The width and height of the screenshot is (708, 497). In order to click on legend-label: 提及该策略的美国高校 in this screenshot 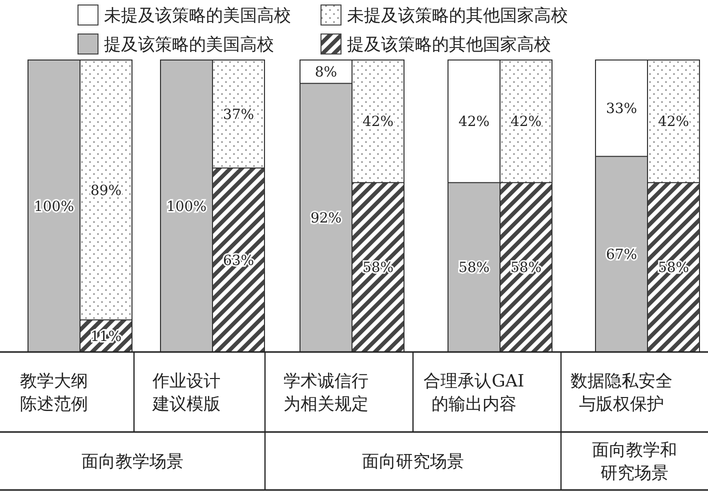, I will do `click(189, 44)`.